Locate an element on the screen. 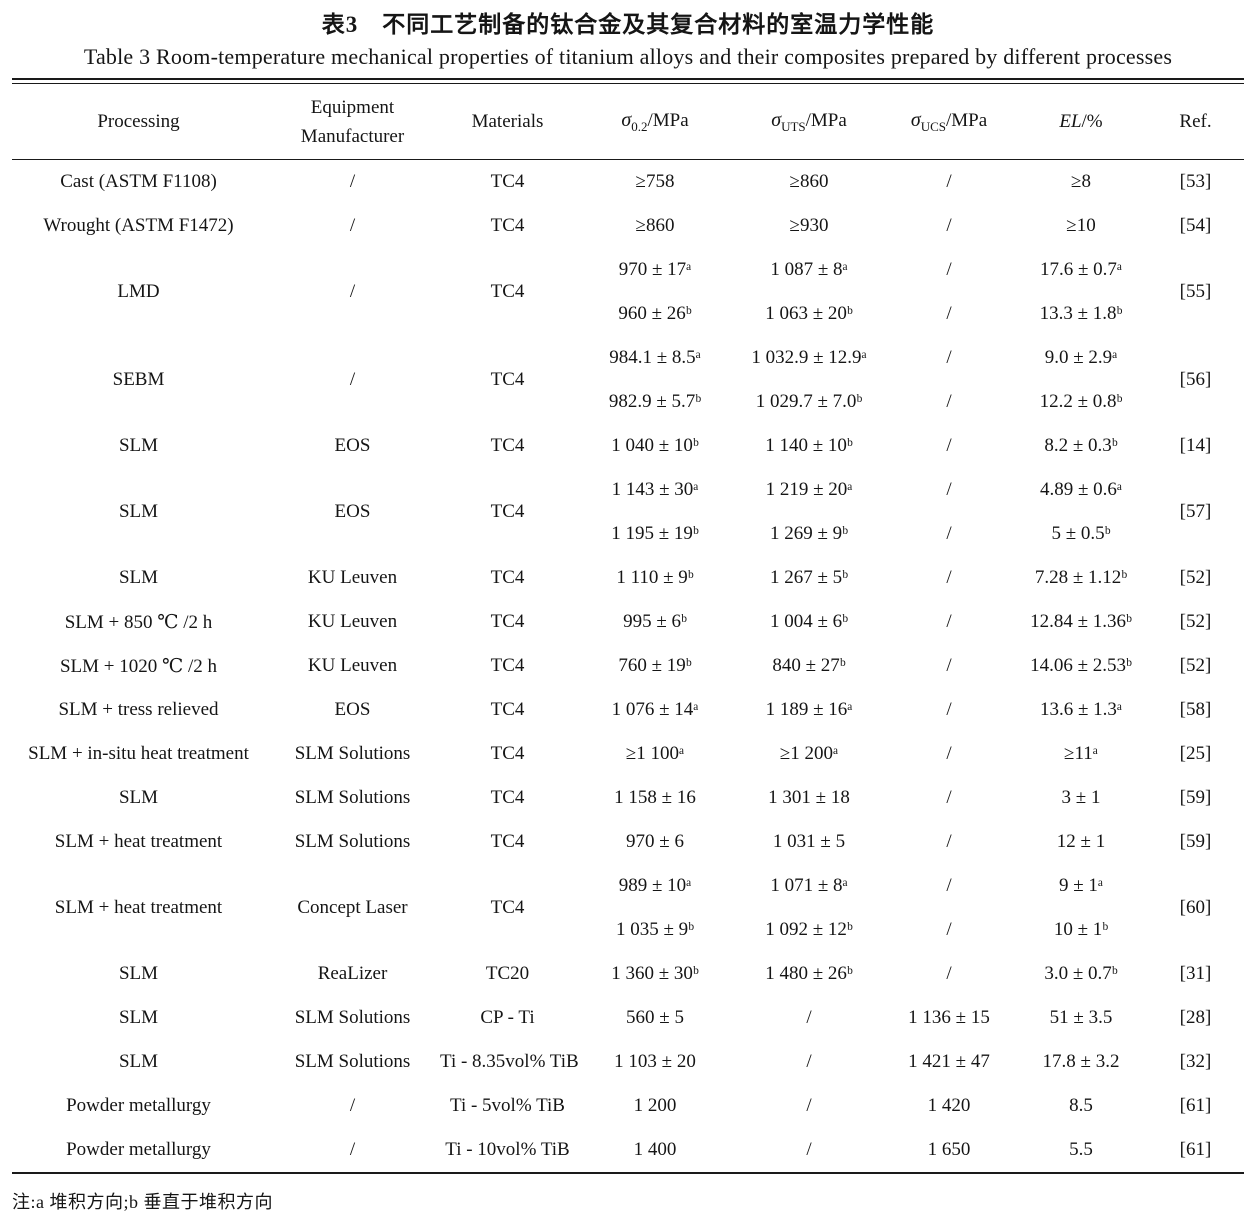  cell-processing: SLM + 1020 ℃ /2 h is located at coordinates (138, 666).